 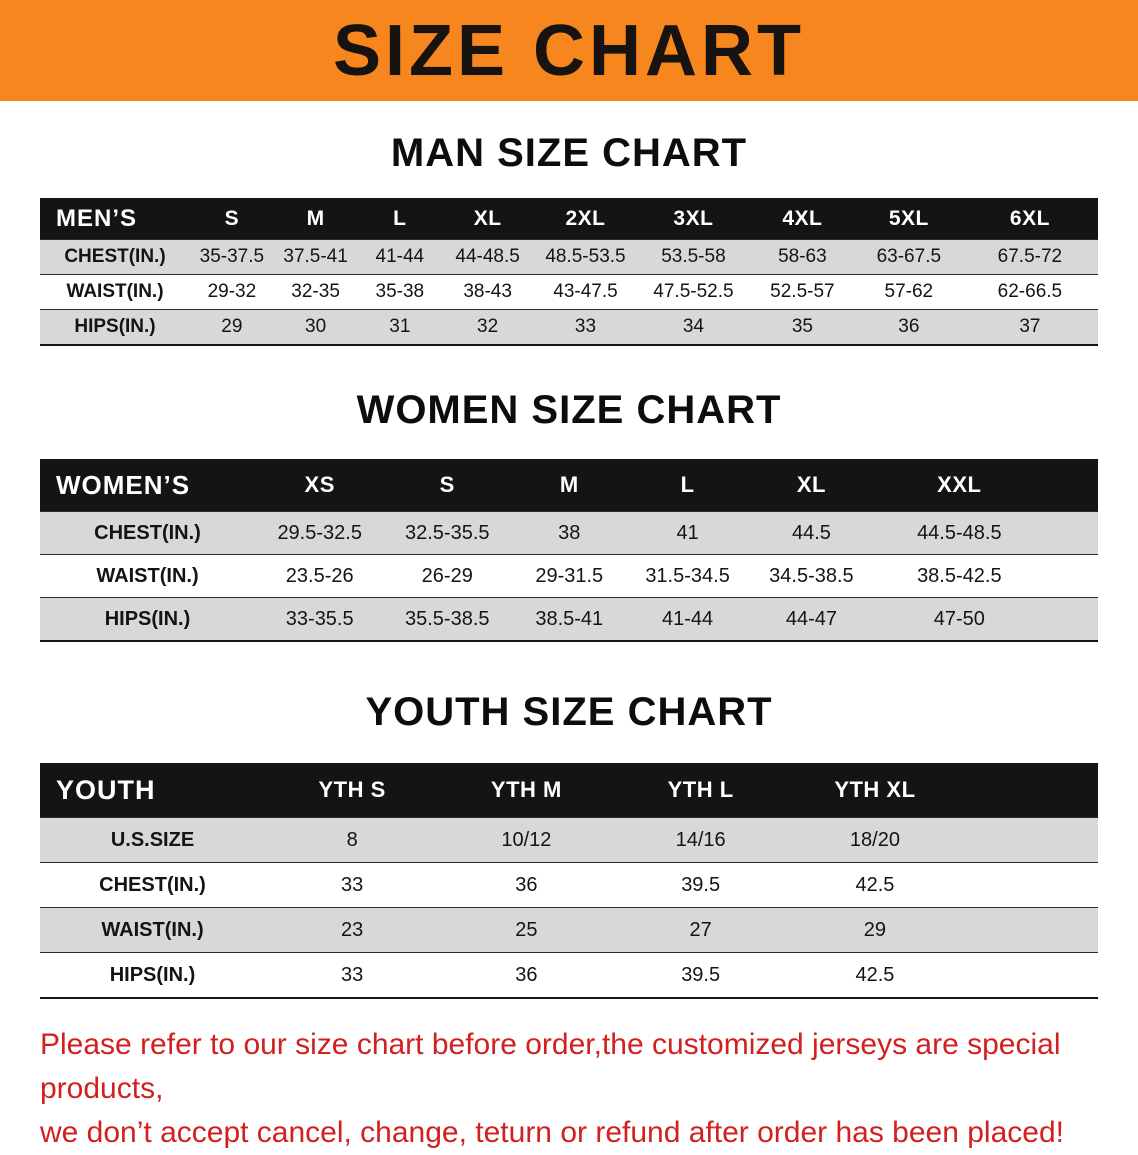 What do you see at coordinates (487, 291) in the screenshot?
I see `size-value: 38-43` at bounding box center [487, 291].